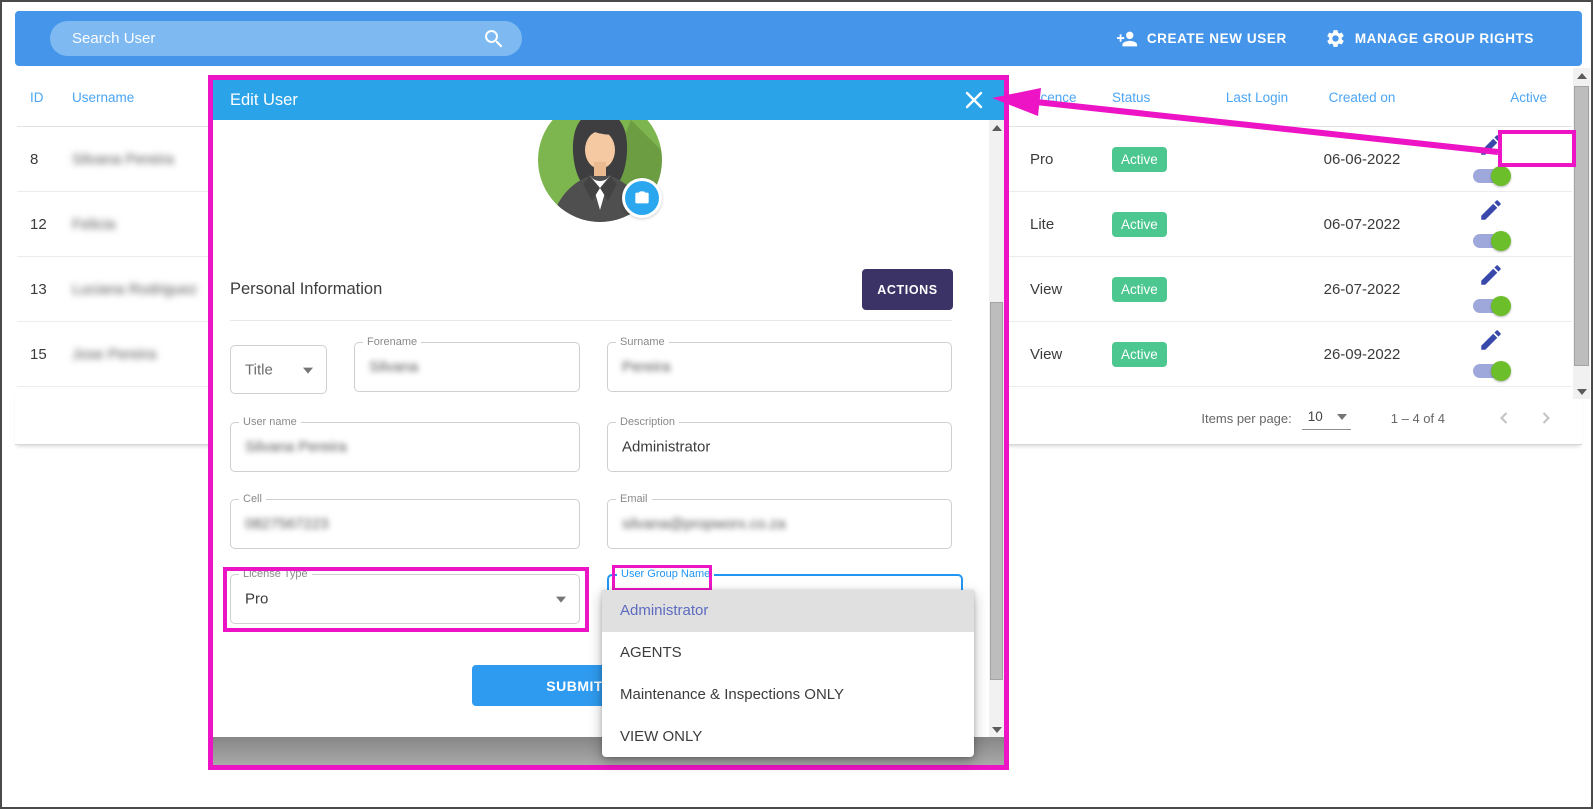 This screenshot has width=1593, height=809. I want to click on toolbar-actions: CREATE NEW USER MANAGE GROUP RIGHTS, so click(1325, 38).